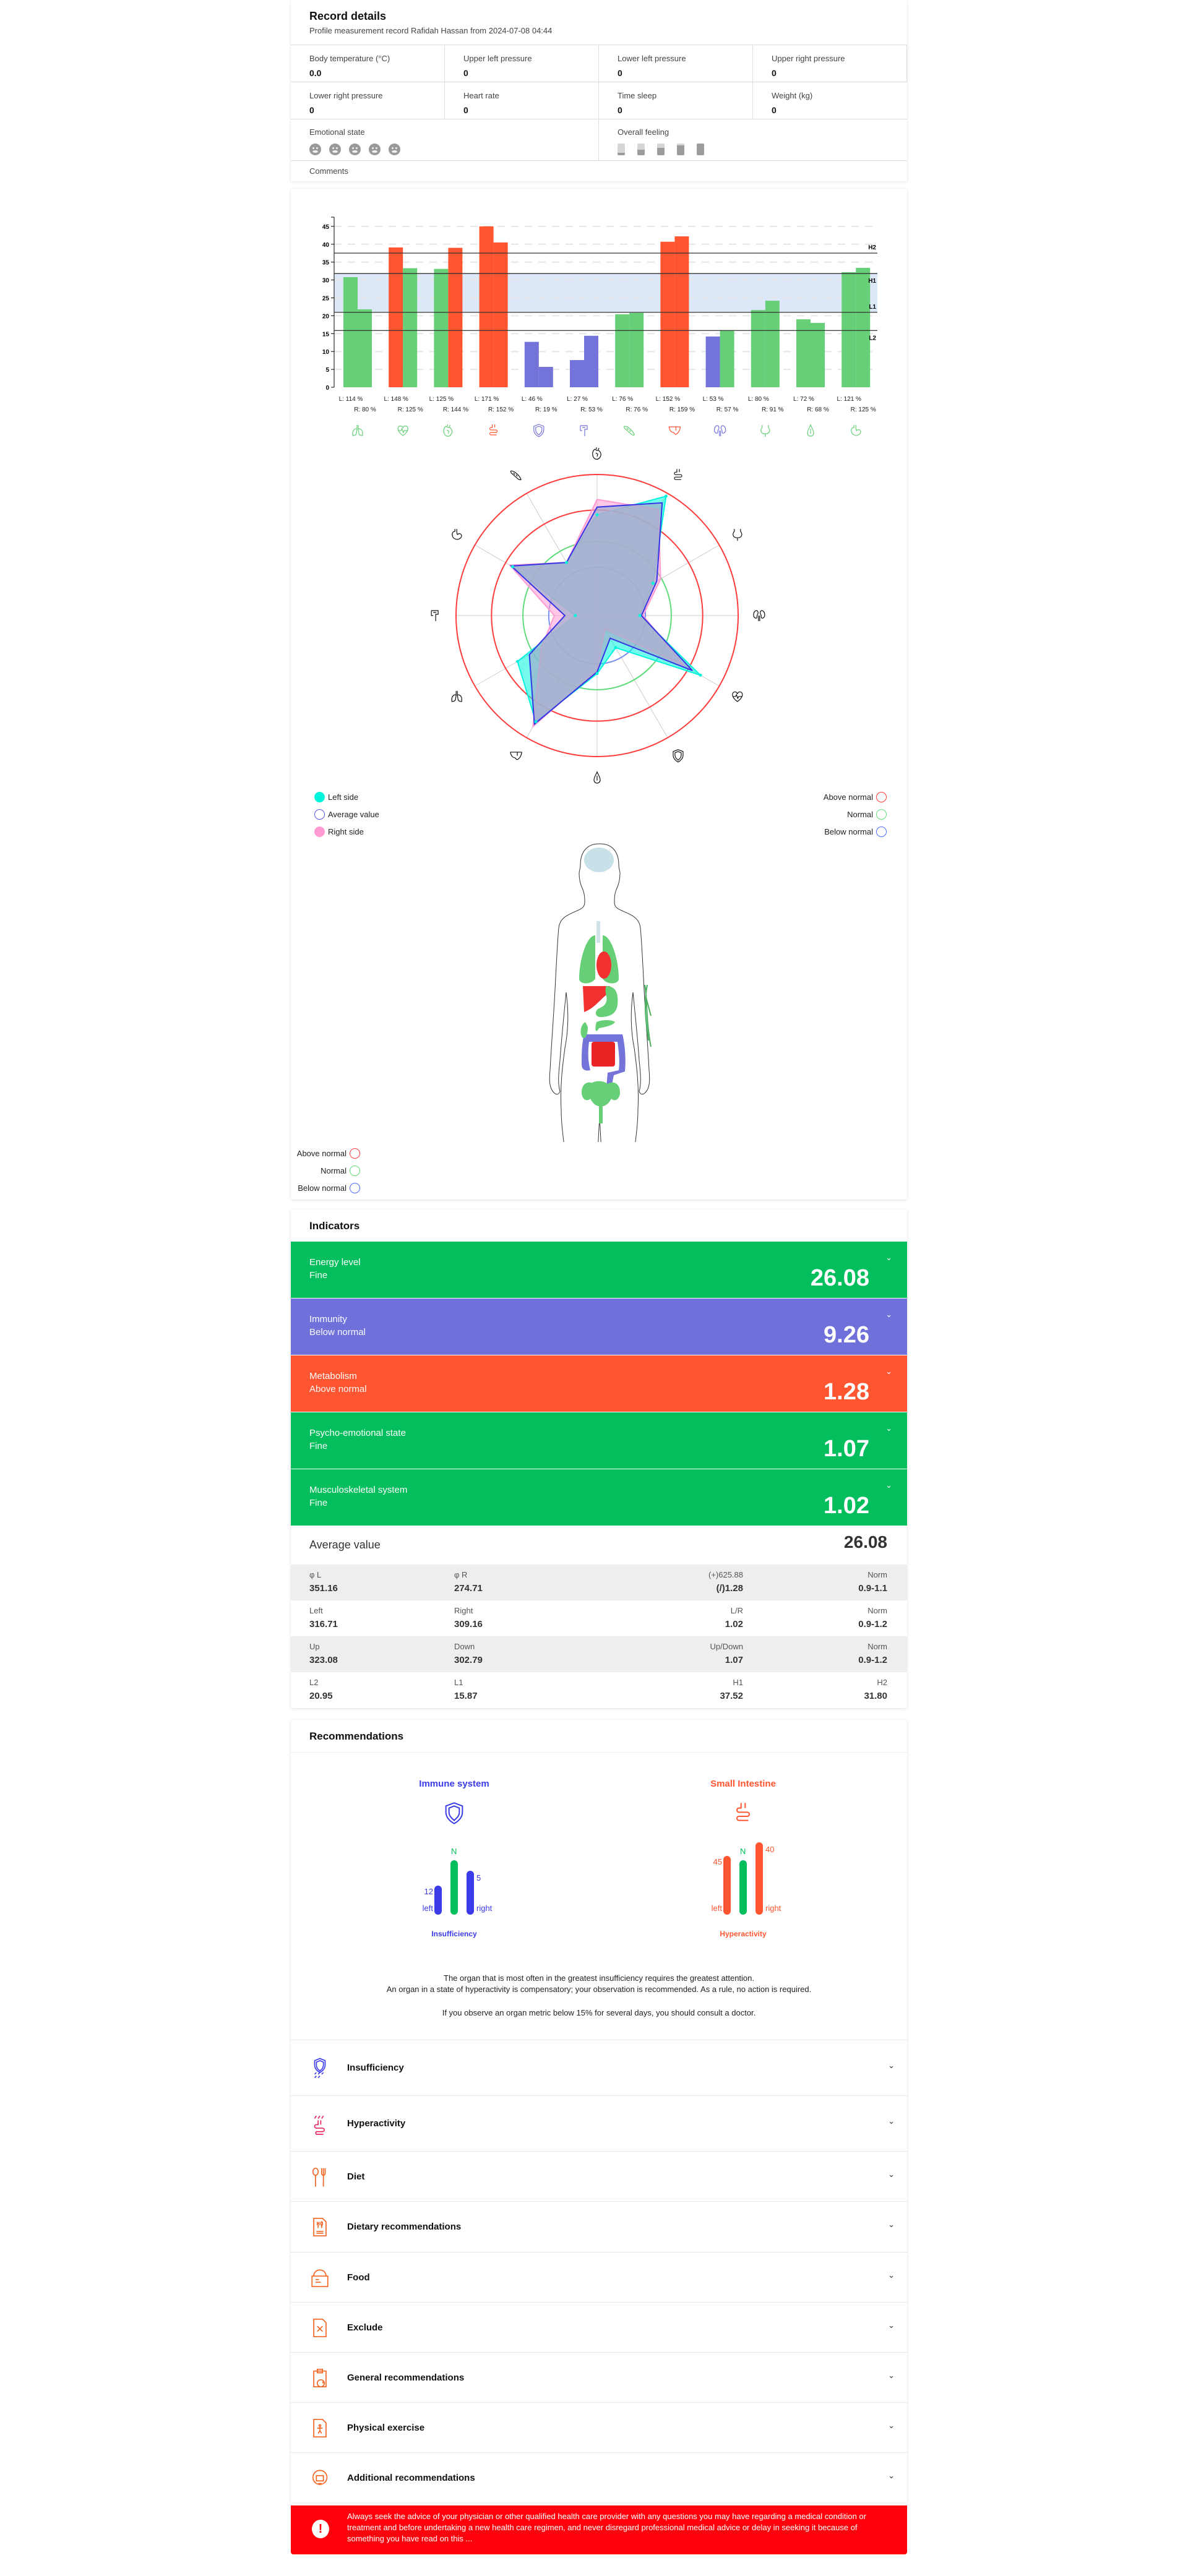  What do you see at coordinates (365, 348) in the screenshot?
I see `bar-lungs-right` at bounding box center [365, 348].